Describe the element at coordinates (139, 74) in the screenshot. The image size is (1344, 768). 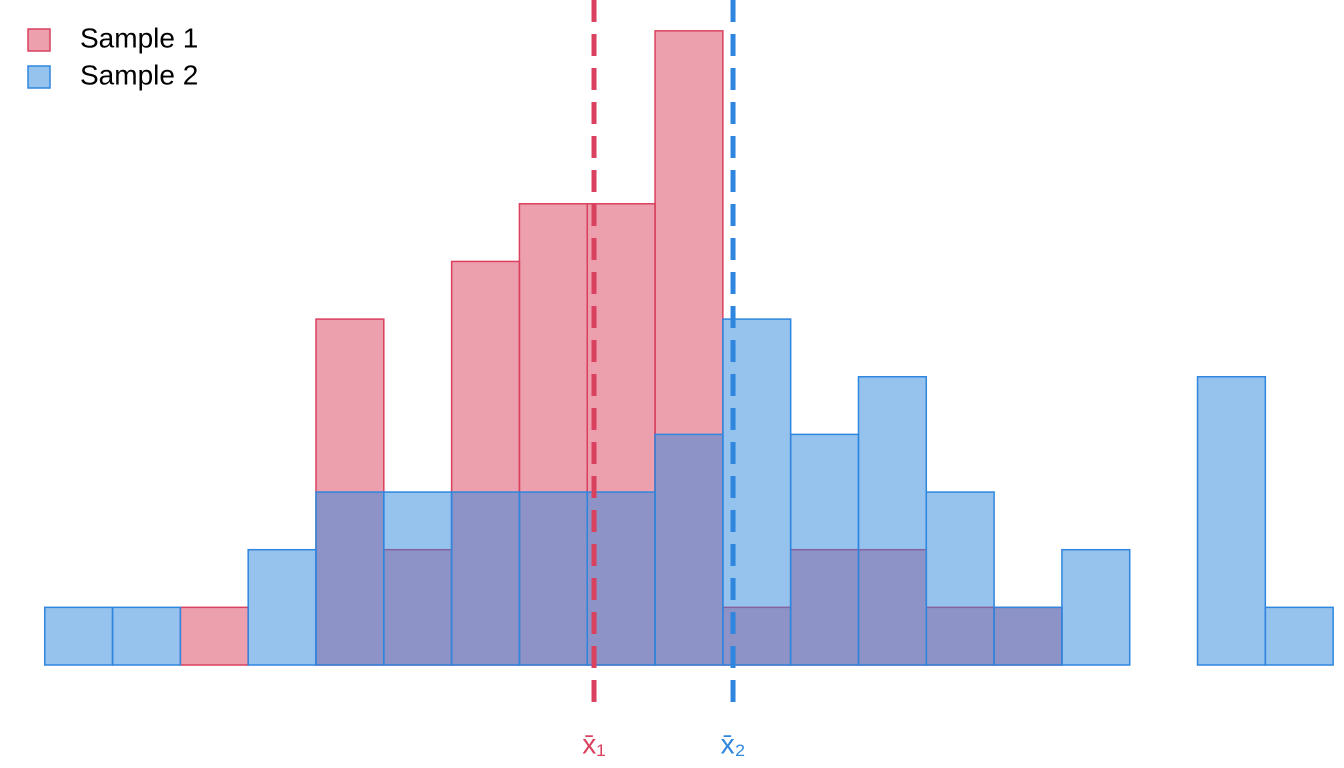
I see `legend-label: Sample 2` at that location.